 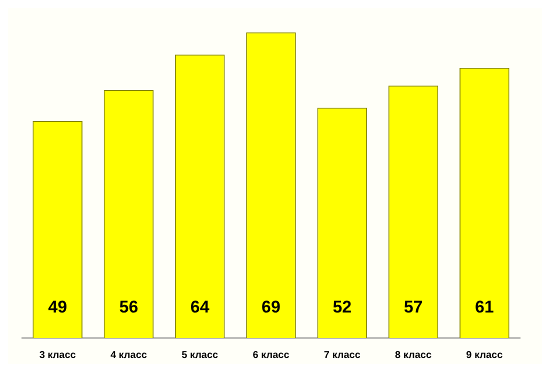 I want to click on x-tick-label: 8 класс, so click(x=413, y=355).